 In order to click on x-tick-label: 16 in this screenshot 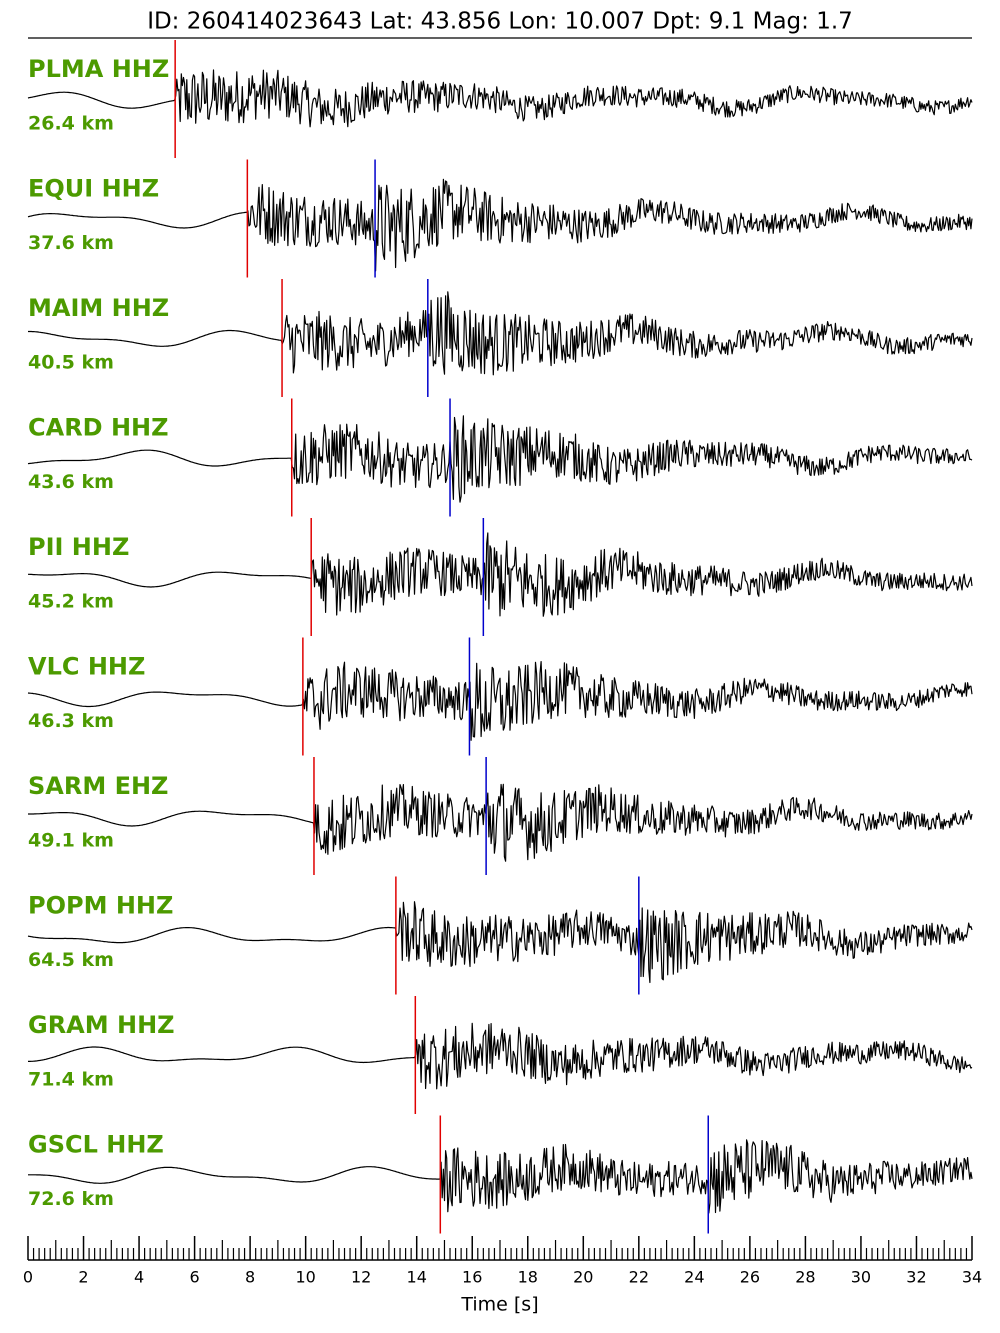, I will do `click(472, 1277)`.